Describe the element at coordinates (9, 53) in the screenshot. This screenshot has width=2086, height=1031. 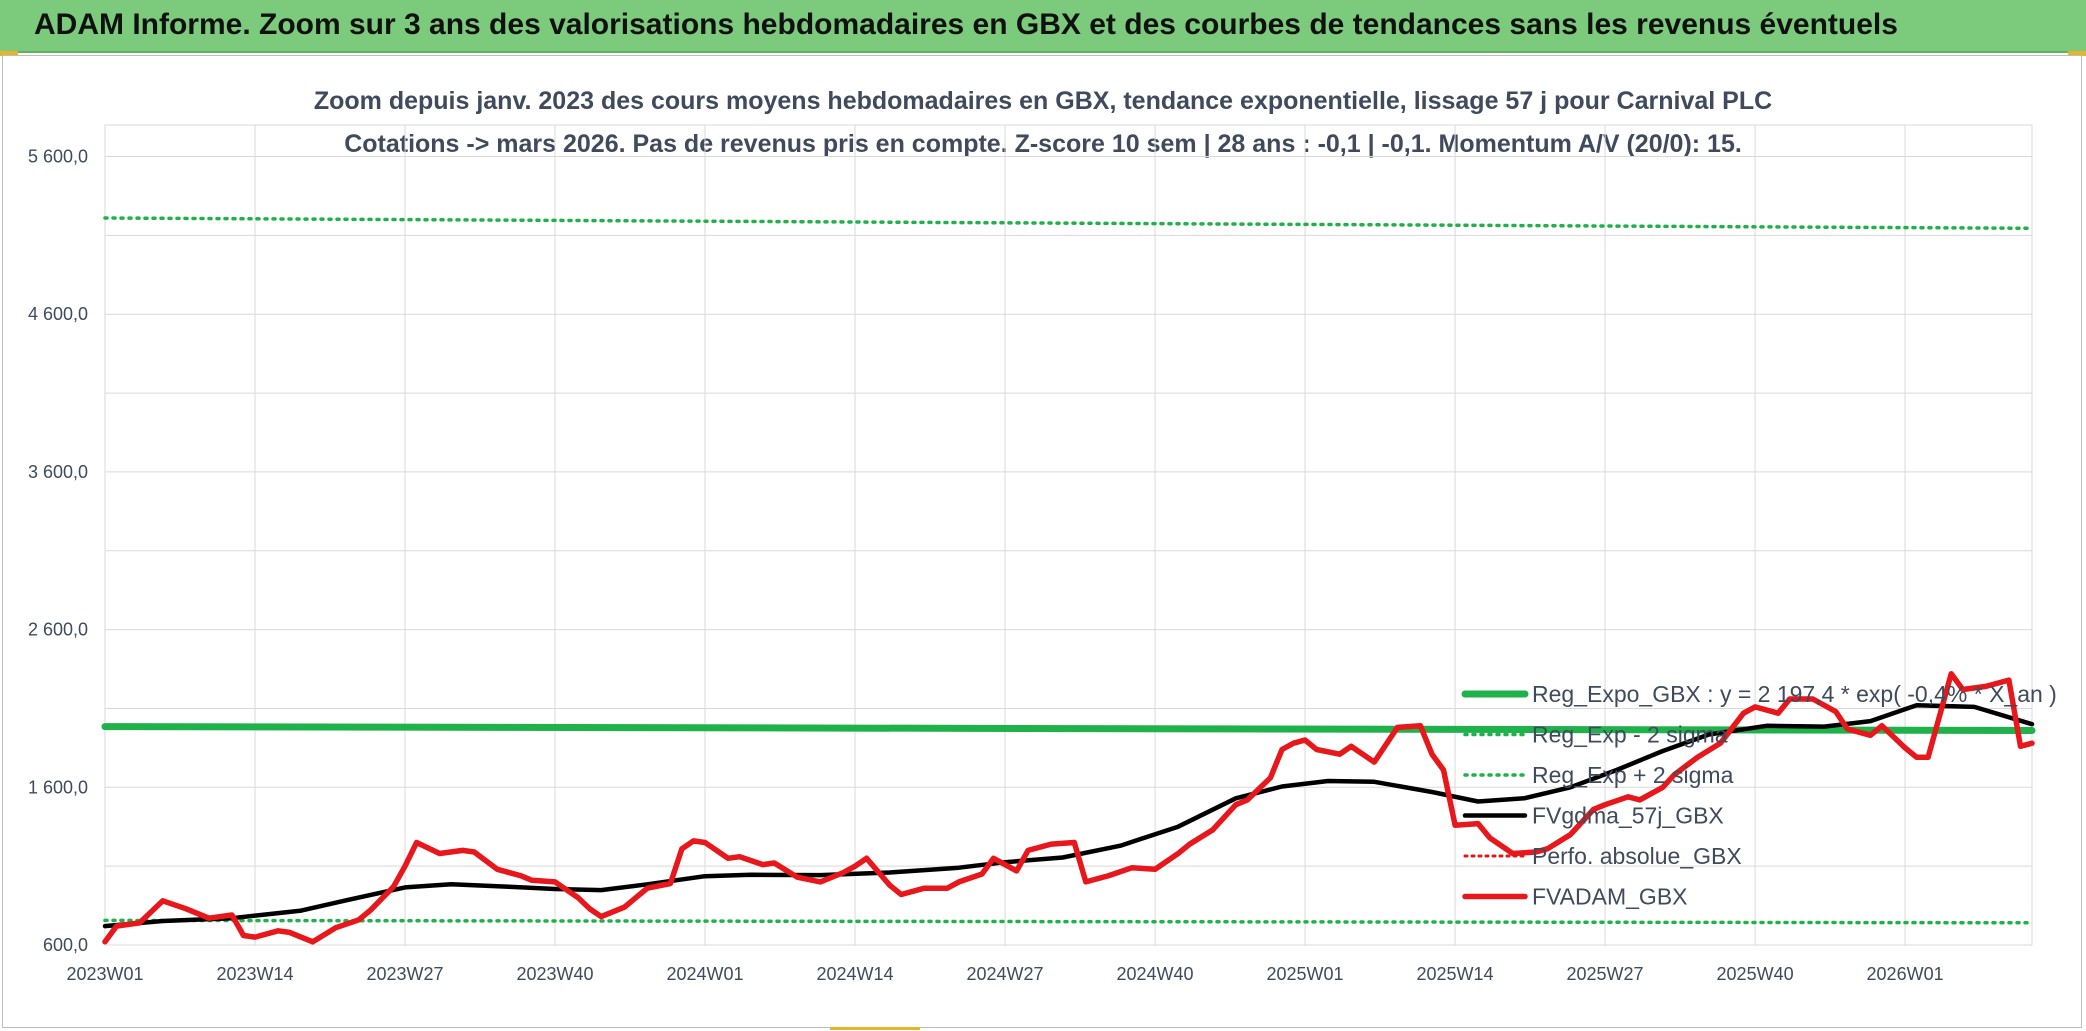
I see `banner-corner-left` at that location.